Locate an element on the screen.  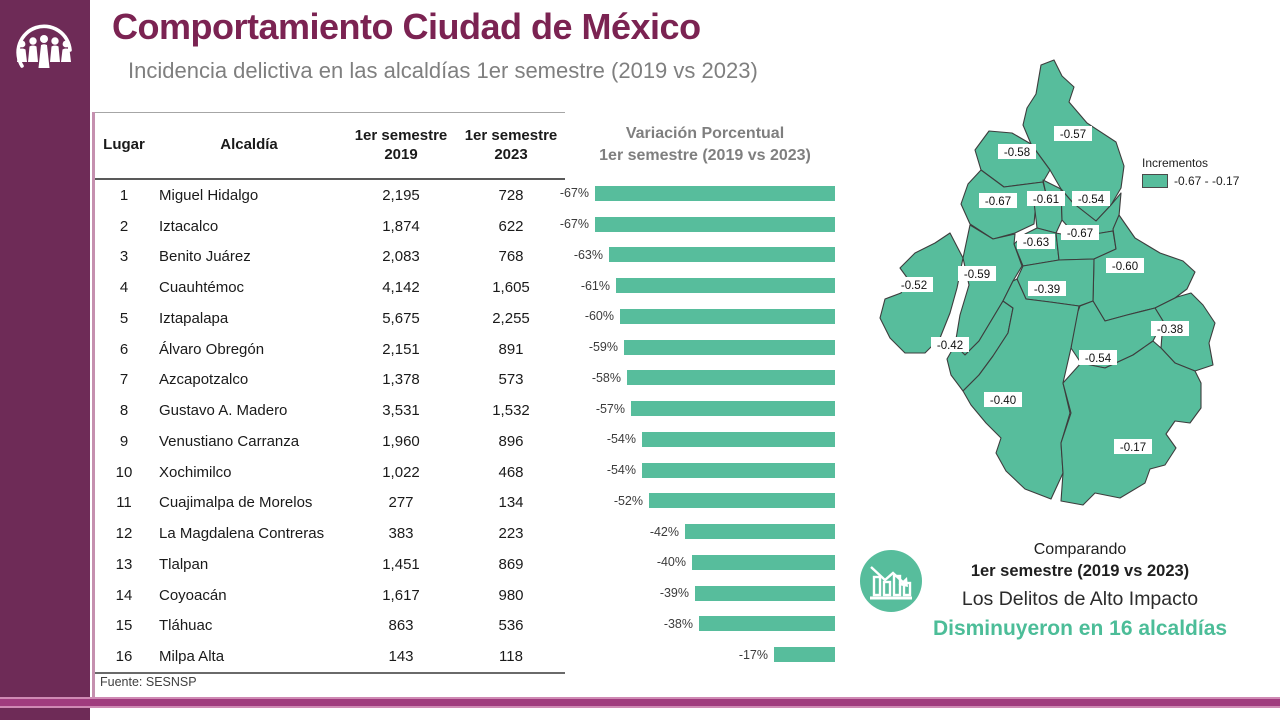
chart-row: -60% is located at coordinates (685, 316).